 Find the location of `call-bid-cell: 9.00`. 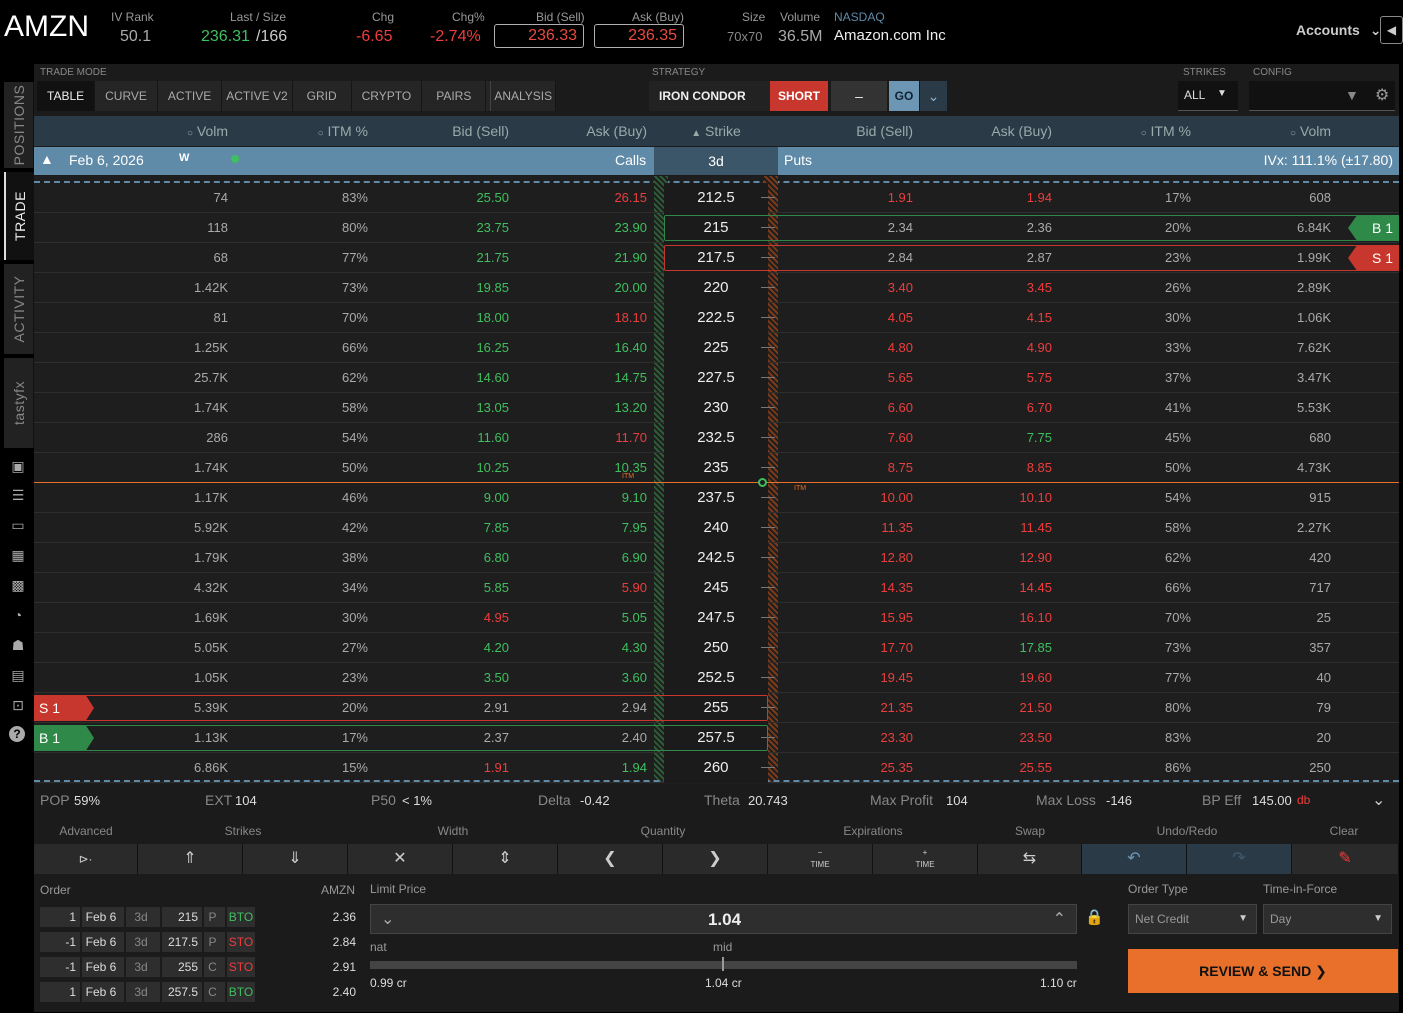

call-bid-cell: 9.00 is located at coordinates (496, 497).